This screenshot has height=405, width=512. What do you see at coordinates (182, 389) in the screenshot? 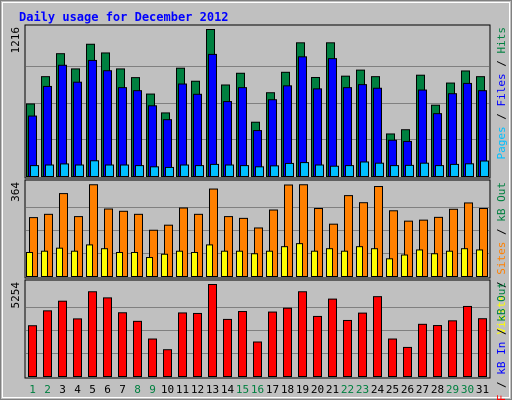
I see `x-tick-label: 11` at bounding box center [182, 389].